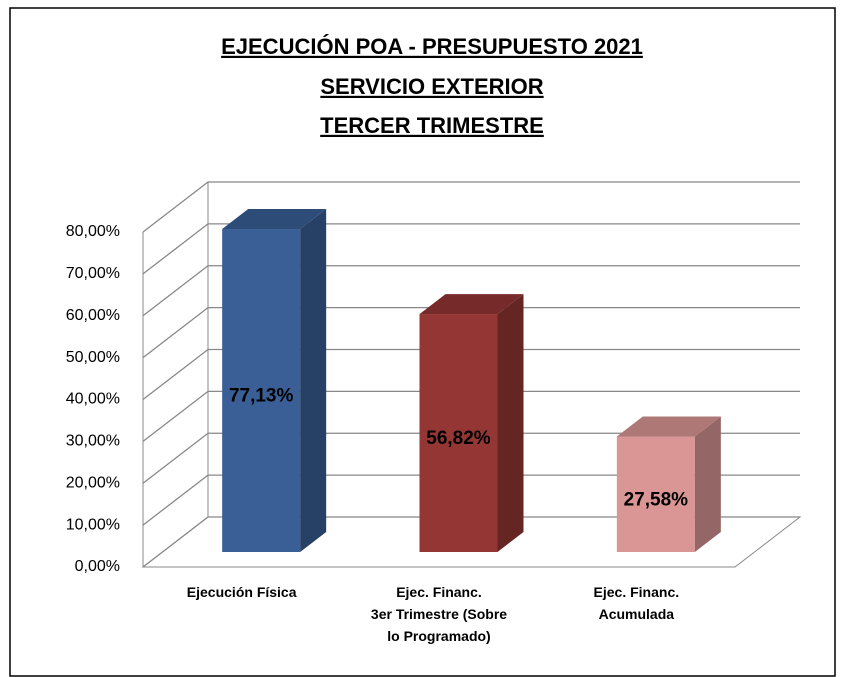 This screenshot has width=841, height=677. What do you see at coordinates (93, 357) in the screenshot?
I see `y-tick-label: 50,00%` at bounding box center [93, 357].